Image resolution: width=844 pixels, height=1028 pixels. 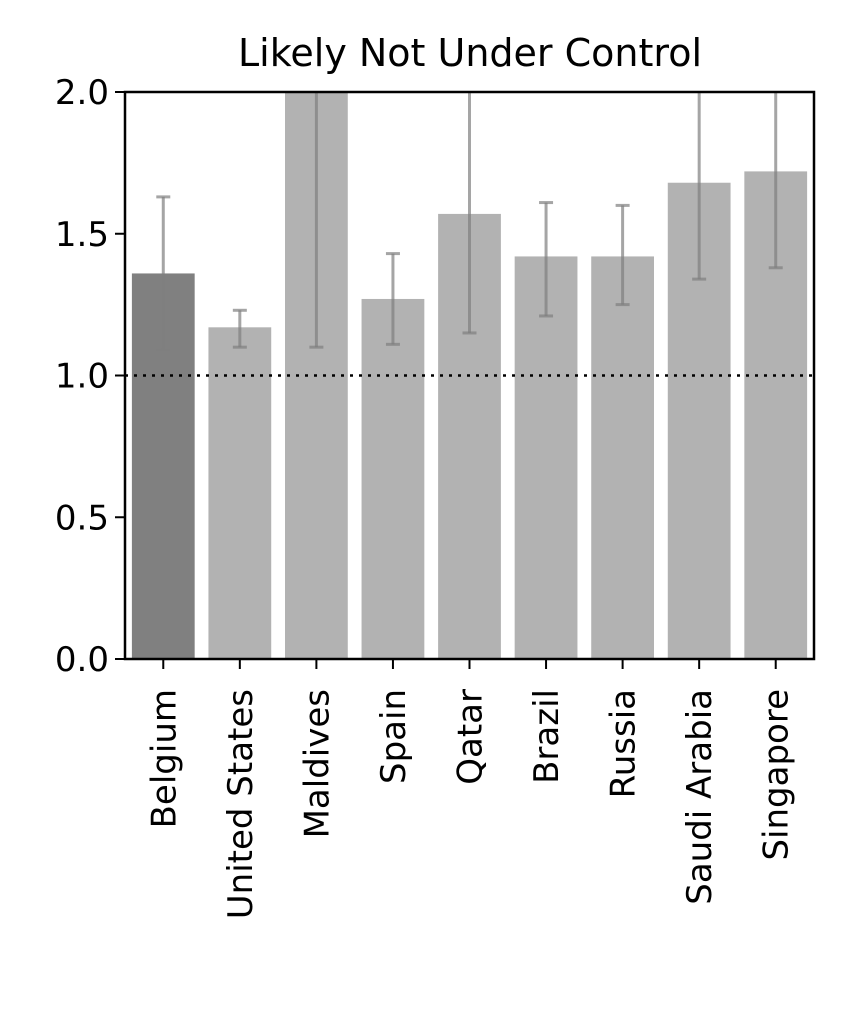 I want to click on error-bar-spain, so click(x=392, y=299).